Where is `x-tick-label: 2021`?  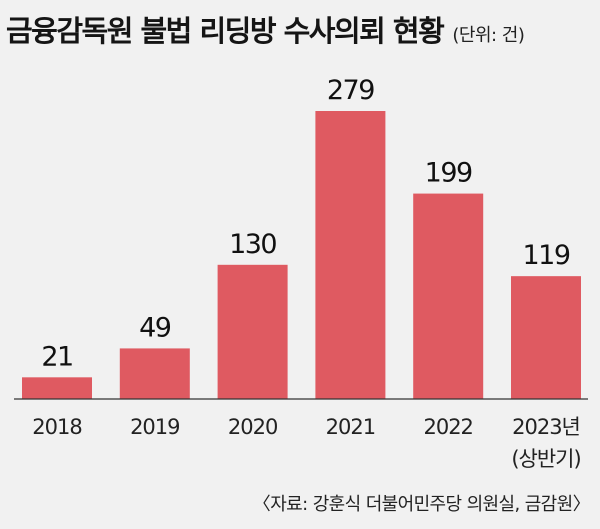 x-tick-label: 2021 is located at coordinates (350, 427).